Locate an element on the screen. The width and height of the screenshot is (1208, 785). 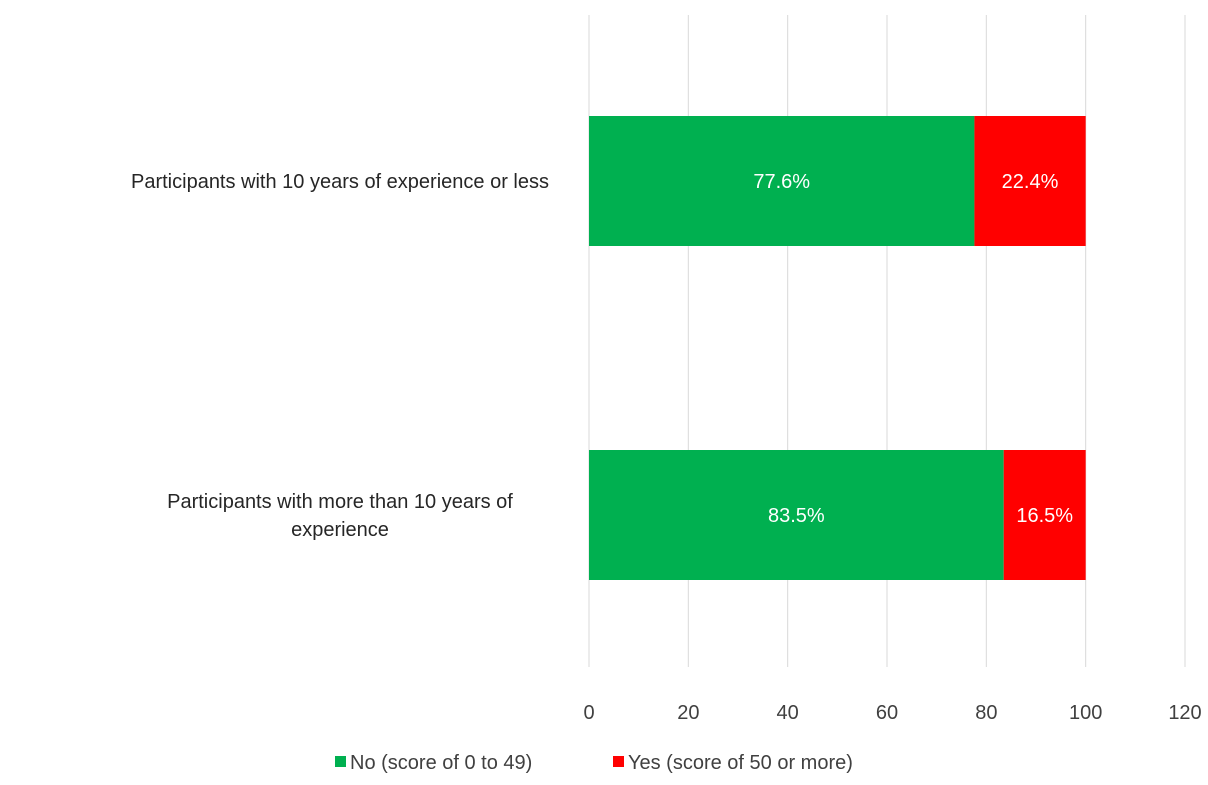
data-label: 16.5% is located at coordinates (1044, 516).